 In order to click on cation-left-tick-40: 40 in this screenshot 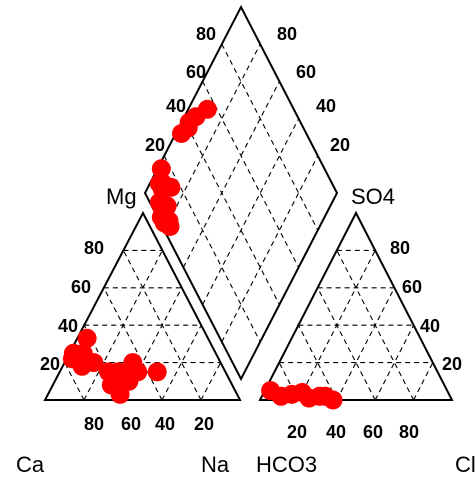, I will do `click(68, 326)`.